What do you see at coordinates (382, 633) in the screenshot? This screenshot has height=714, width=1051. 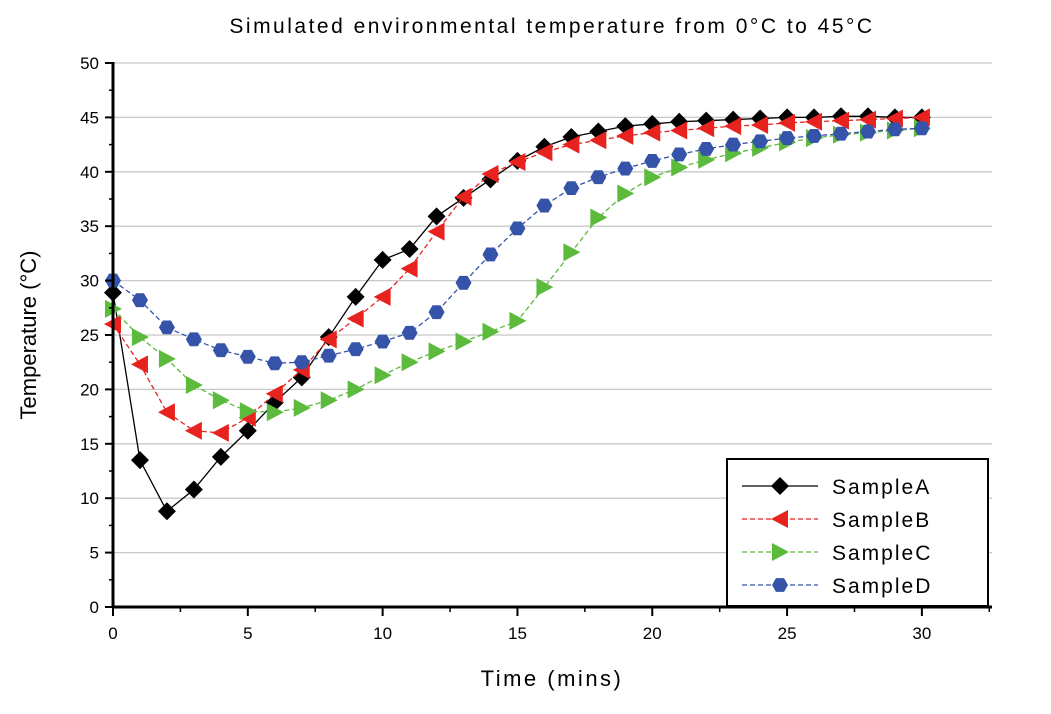 I see `x-tick-label: 10` at bounding box center [382, 633].